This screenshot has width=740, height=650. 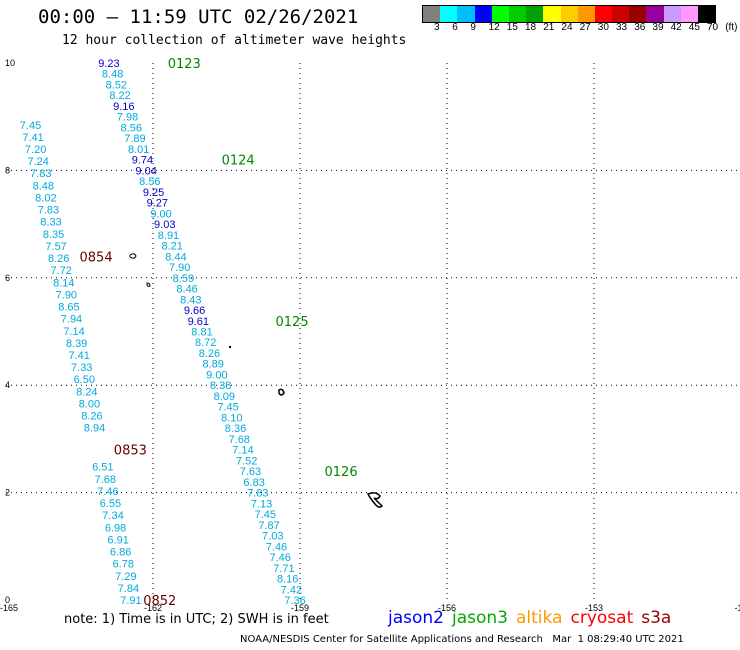 I want to click on sat-cryosat: cryosat, so click(x=602, y=618).